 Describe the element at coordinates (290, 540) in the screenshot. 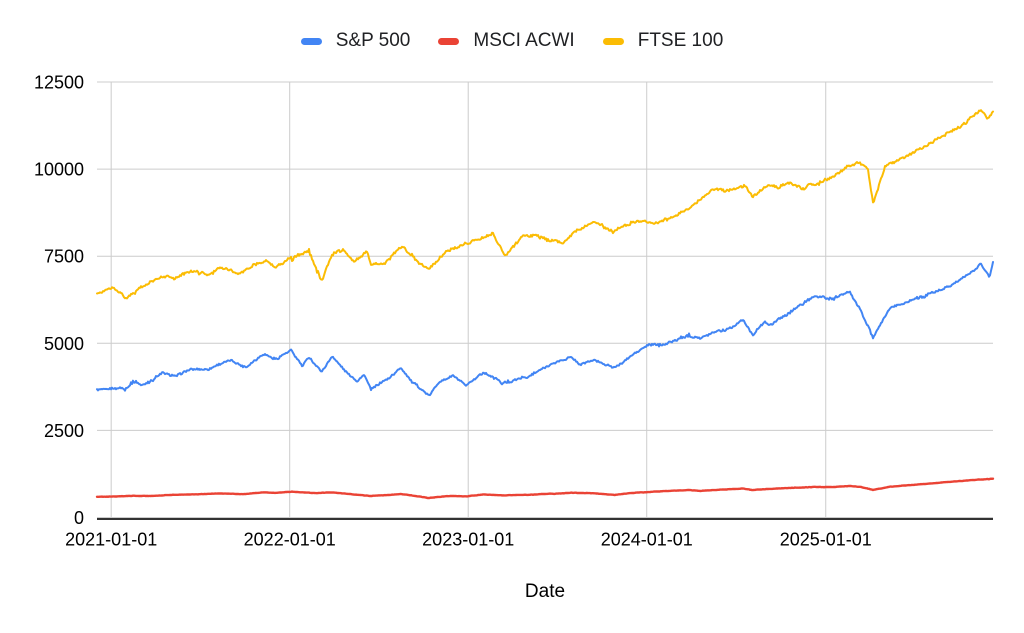

I see `x-tick-label: 2022-01-01` at that location.